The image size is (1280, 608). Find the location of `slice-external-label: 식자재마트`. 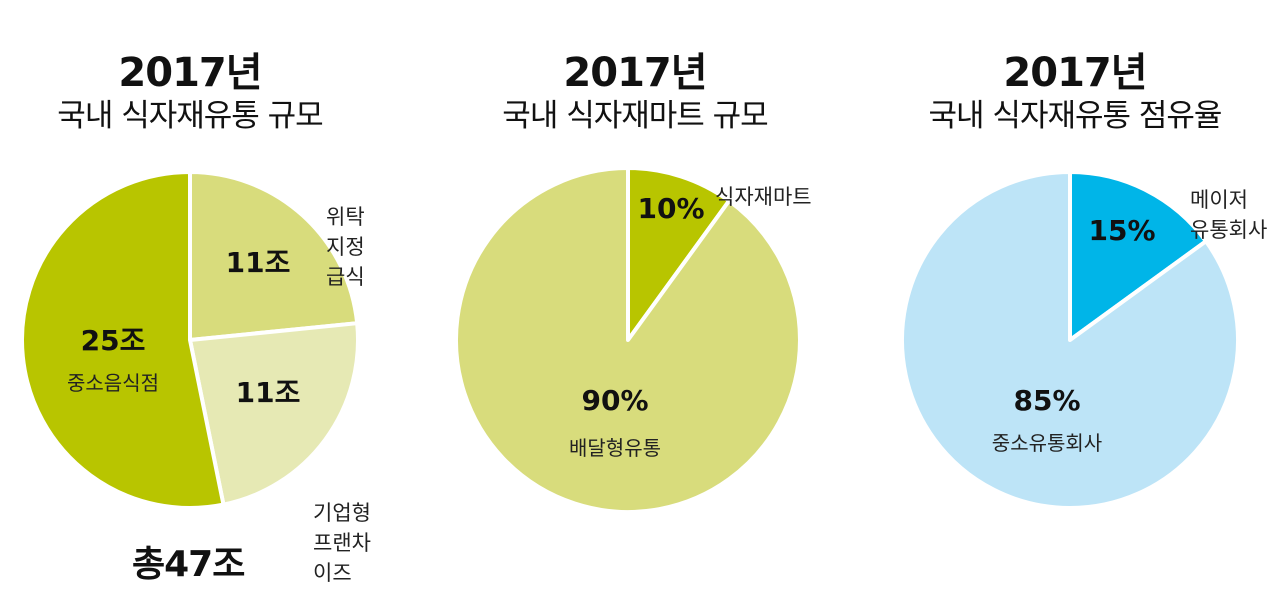

slice-external-label: 식자재마트 is located at coordinates (763, 197).